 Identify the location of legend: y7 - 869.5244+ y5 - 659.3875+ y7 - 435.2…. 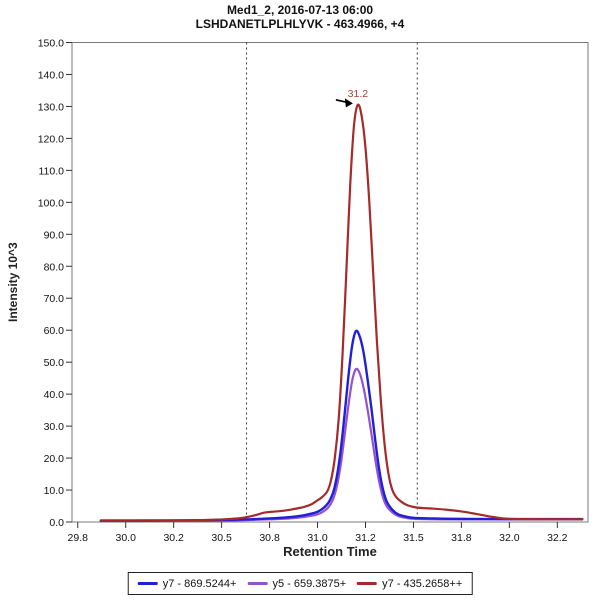
(300, 583).